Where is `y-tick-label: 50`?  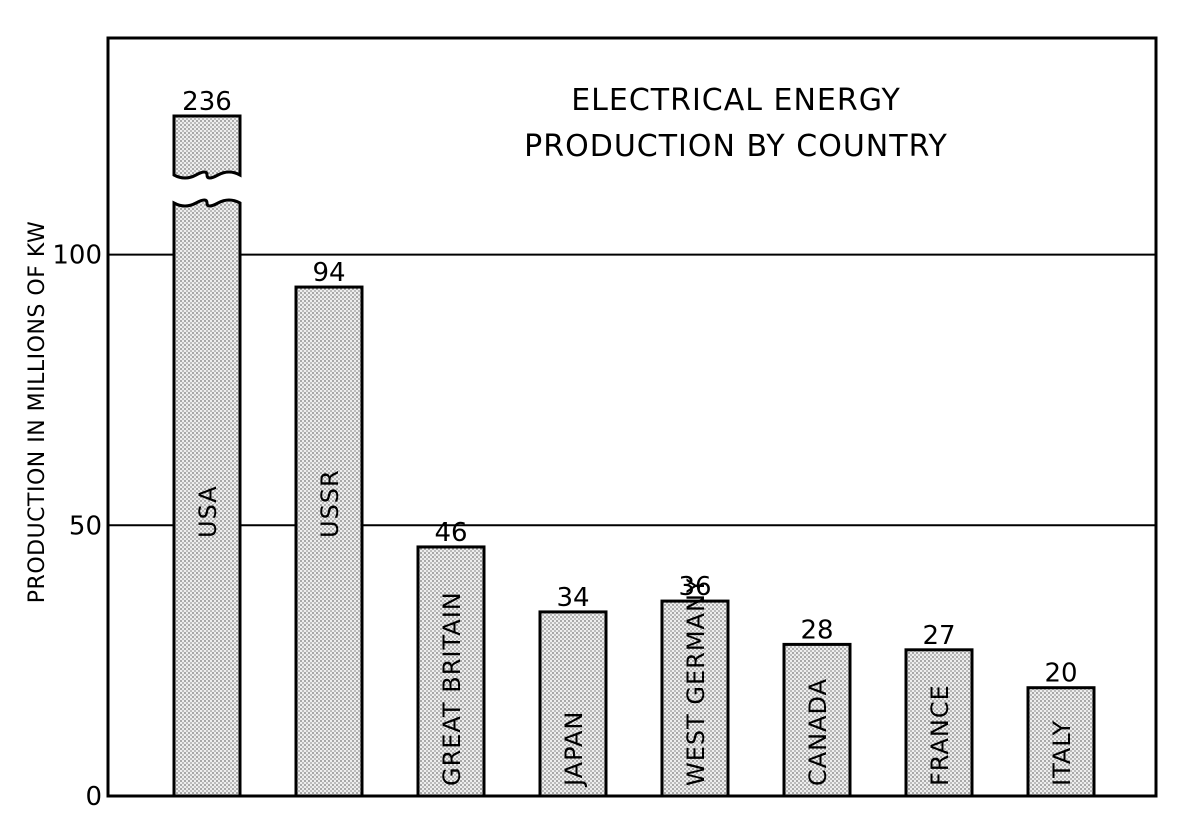 y-tick-label: 50 is located at coordinates (85, 526).